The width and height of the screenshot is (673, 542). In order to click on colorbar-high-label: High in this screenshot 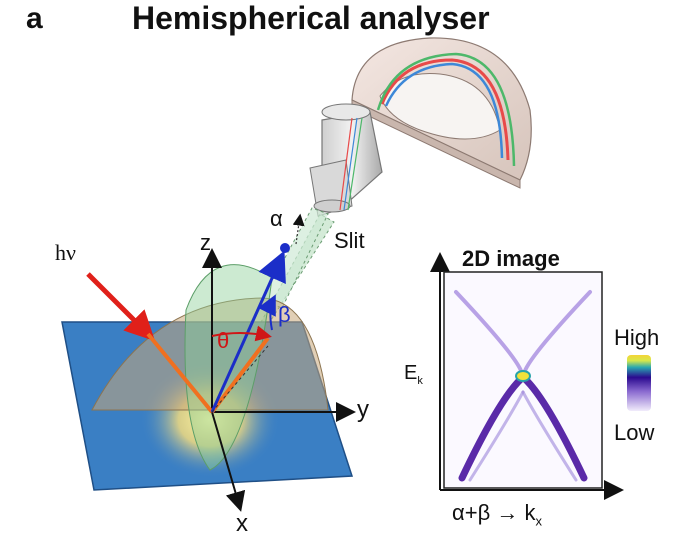, I will do `click(637, 337)`.